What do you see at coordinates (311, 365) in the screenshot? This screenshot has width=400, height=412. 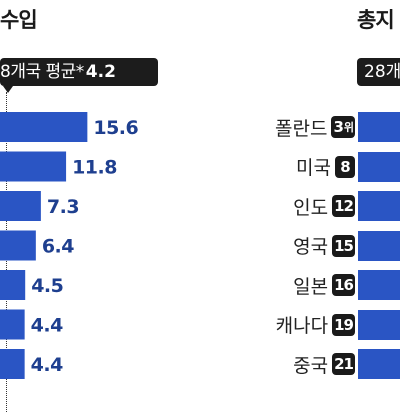 I see `country-label: 중국` at bounding box center [311, 365].